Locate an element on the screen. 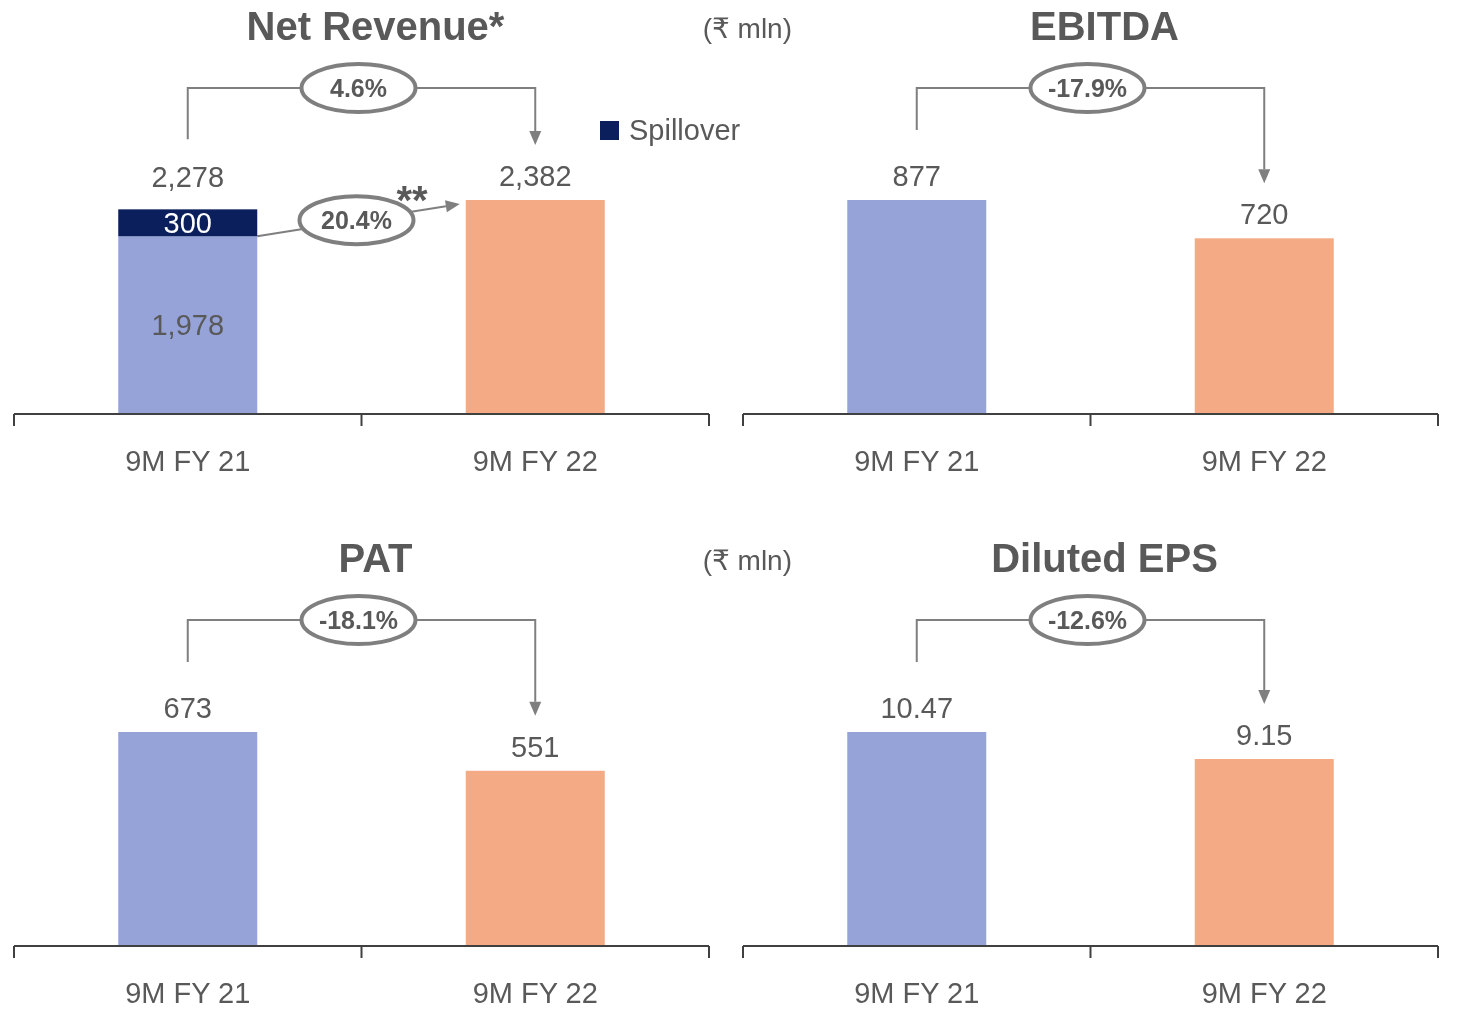  data-label: 673 is located at coordinates (187, 708).